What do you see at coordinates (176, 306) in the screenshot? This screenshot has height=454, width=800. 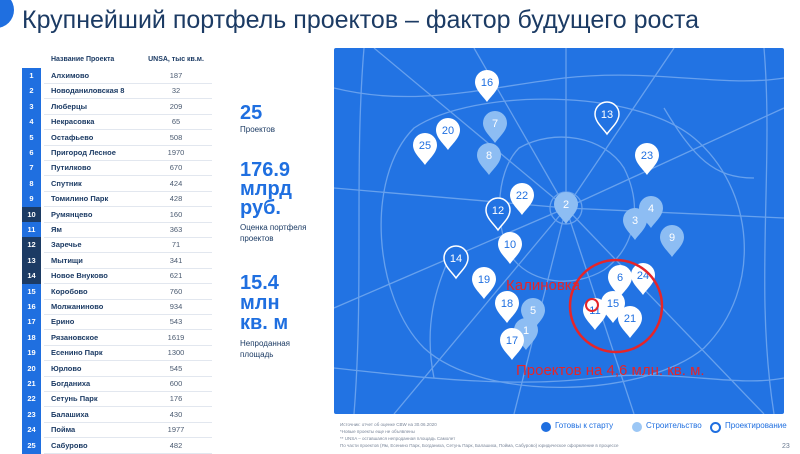 I see `project-unsa: 934` at bounding box center [176, 306].